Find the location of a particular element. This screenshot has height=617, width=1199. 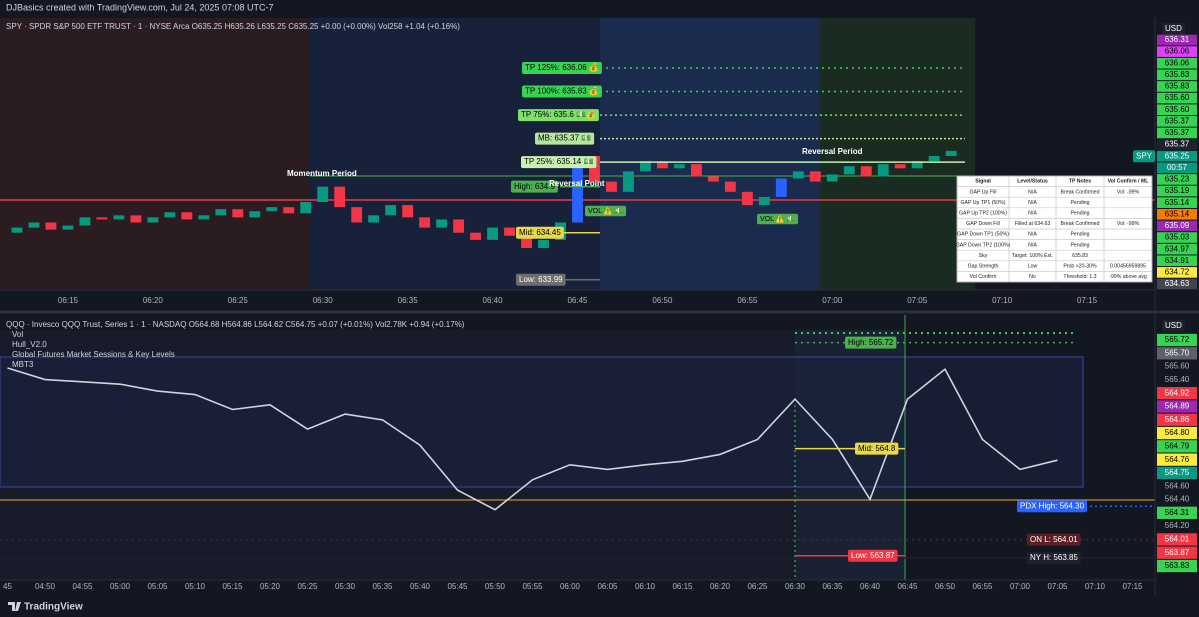

table-text: Vol Confirm is located at coordinates (983, 277).